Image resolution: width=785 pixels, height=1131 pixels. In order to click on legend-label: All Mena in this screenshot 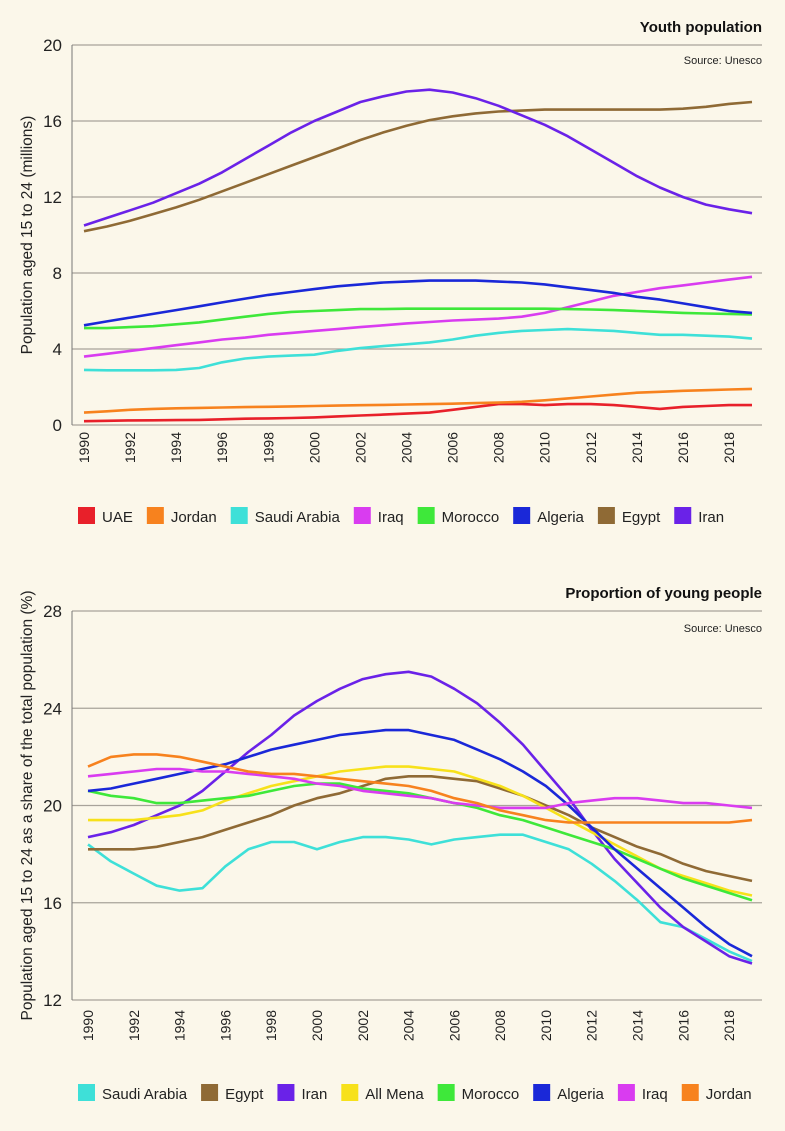, I will do `click(394, 1094)`.